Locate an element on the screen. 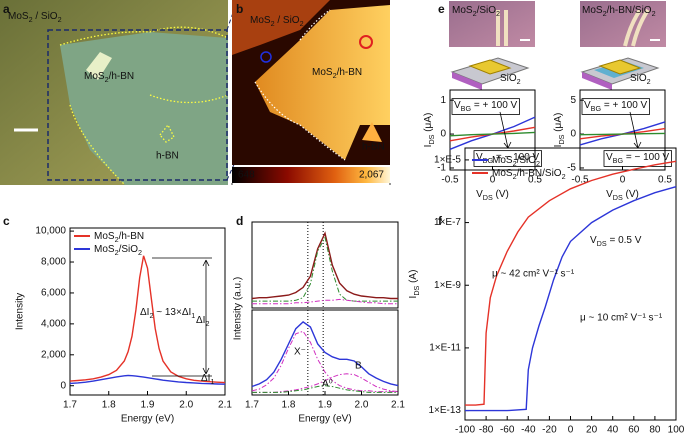  outline is located at coordinates (149, 140).